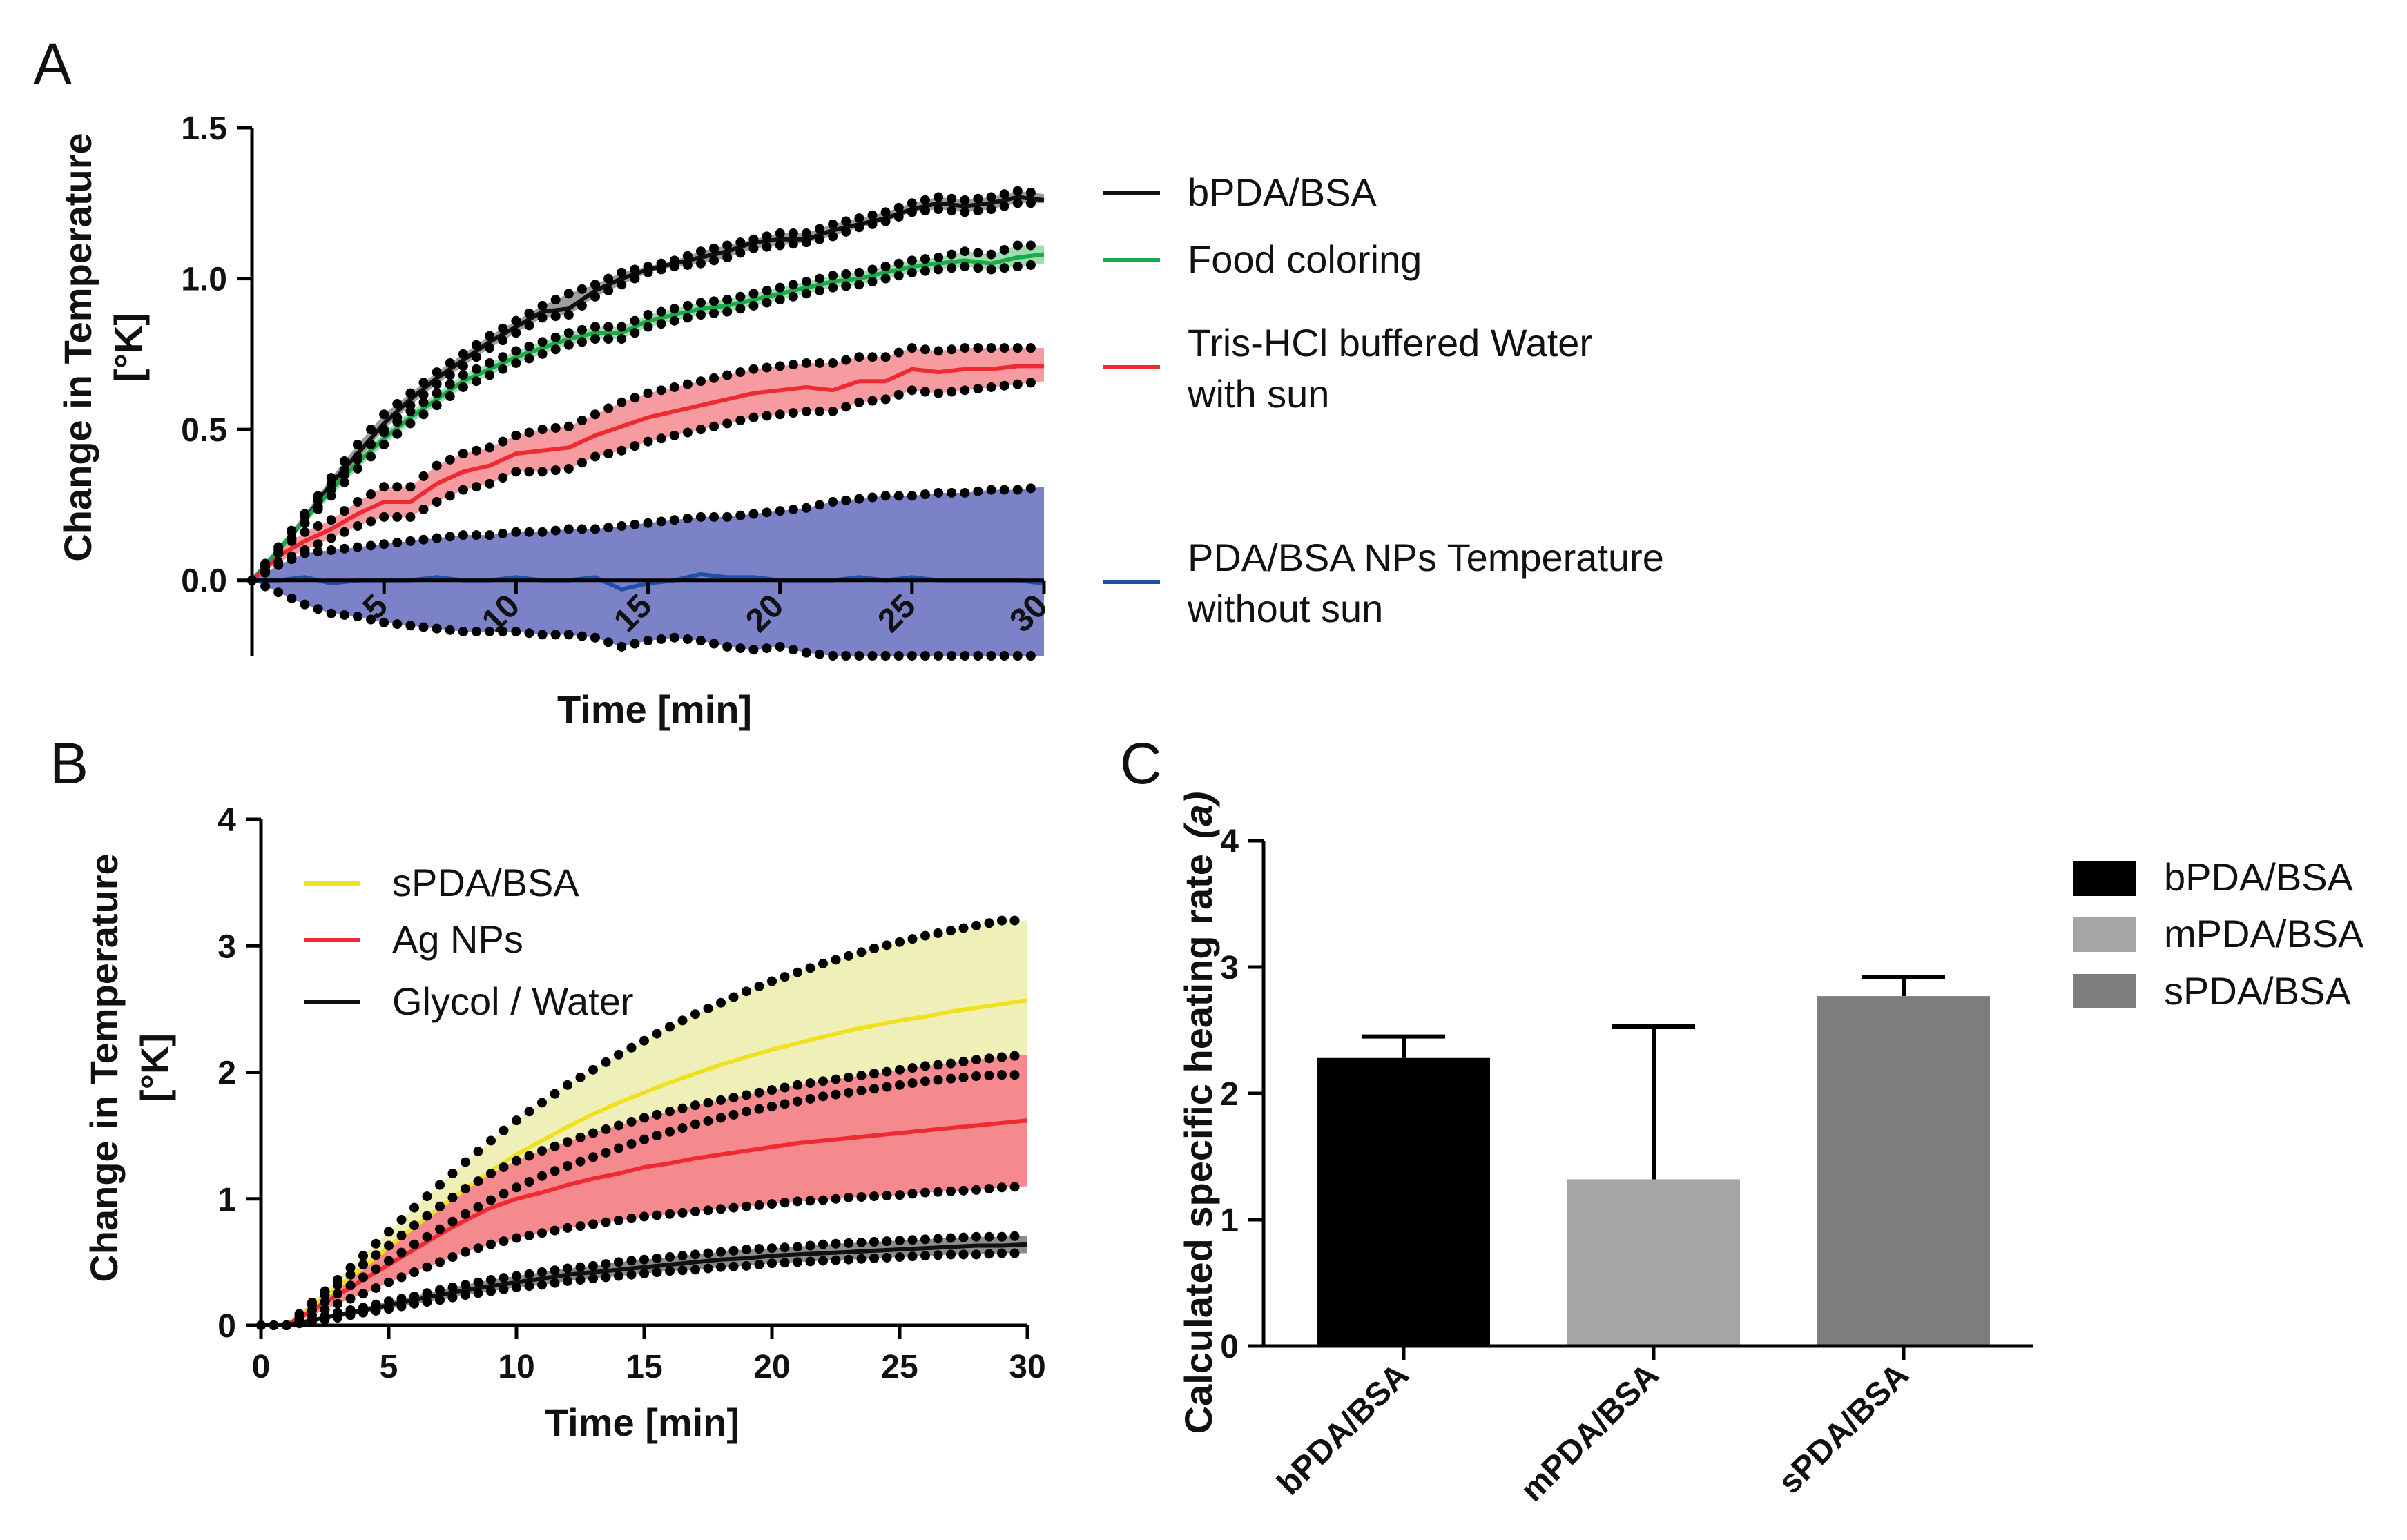  What do you see at coordinates (2257, 991) in the screenshot?
I see `legend-c-label-spda: sPDA/BSA` at bounding box center [2257, 991].